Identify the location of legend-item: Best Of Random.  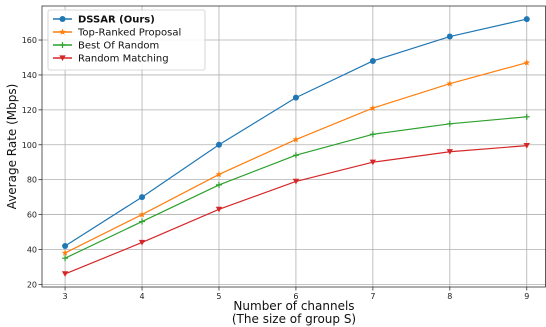
(106, 46).